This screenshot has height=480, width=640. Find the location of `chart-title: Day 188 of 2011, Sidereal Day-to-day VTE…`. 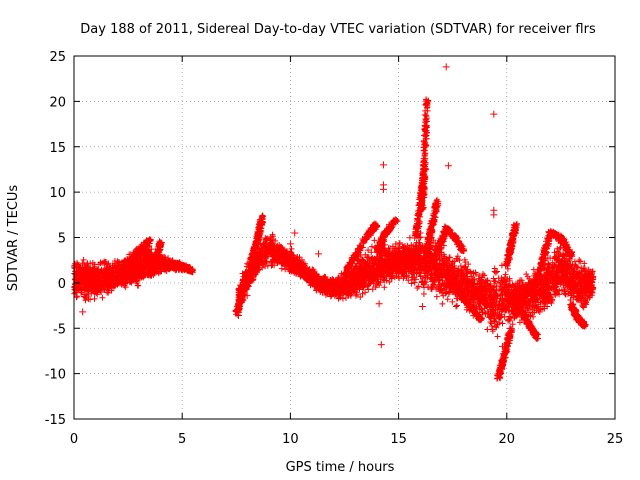

chart-title: Day 188 of 2011, Sidereal Day-to-day VTE… is located at coordinates (338, 29).